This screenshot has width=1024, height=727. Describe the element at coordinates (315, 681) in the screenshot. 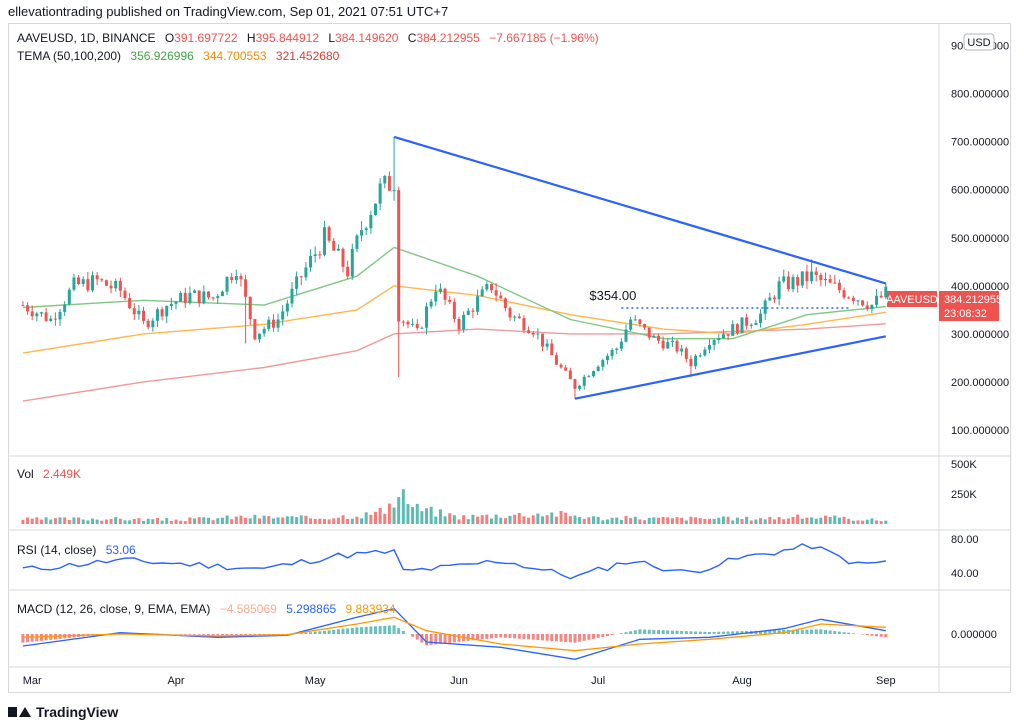

I see `time-tick-label: May` at that location.